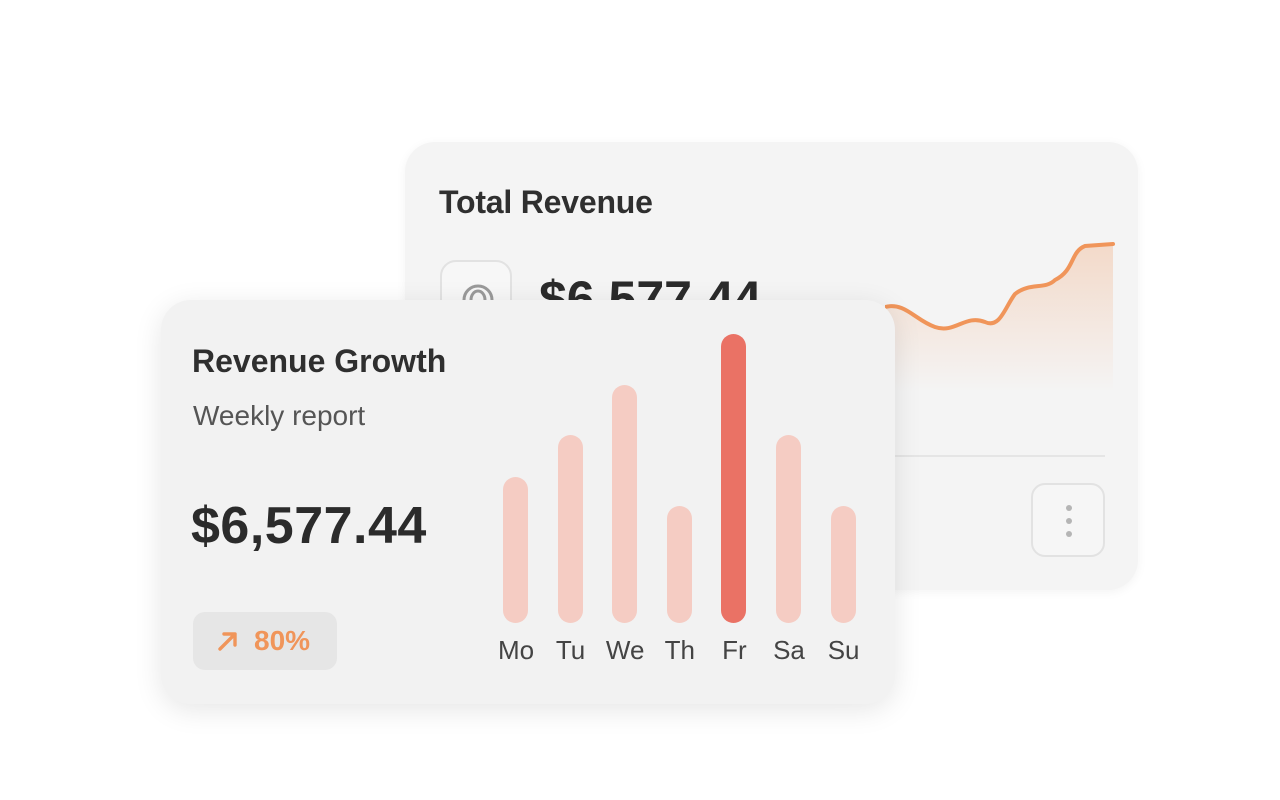  I want to click on bar-sa, so click(788, 529).